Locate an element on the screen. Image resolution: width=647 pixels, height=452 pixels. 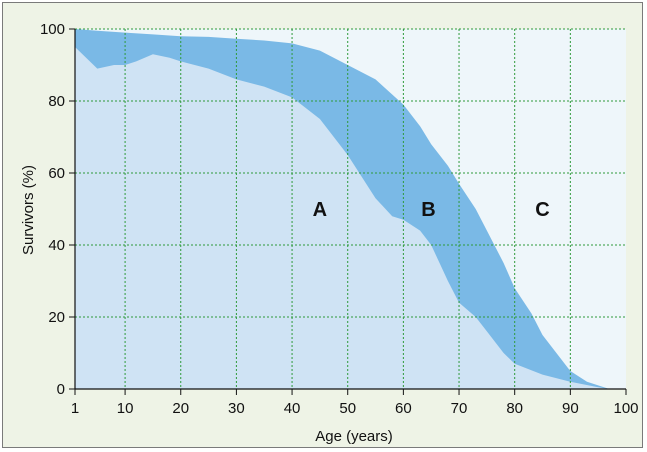
x-tick-label: 1 is located at coordinates (75, 408).